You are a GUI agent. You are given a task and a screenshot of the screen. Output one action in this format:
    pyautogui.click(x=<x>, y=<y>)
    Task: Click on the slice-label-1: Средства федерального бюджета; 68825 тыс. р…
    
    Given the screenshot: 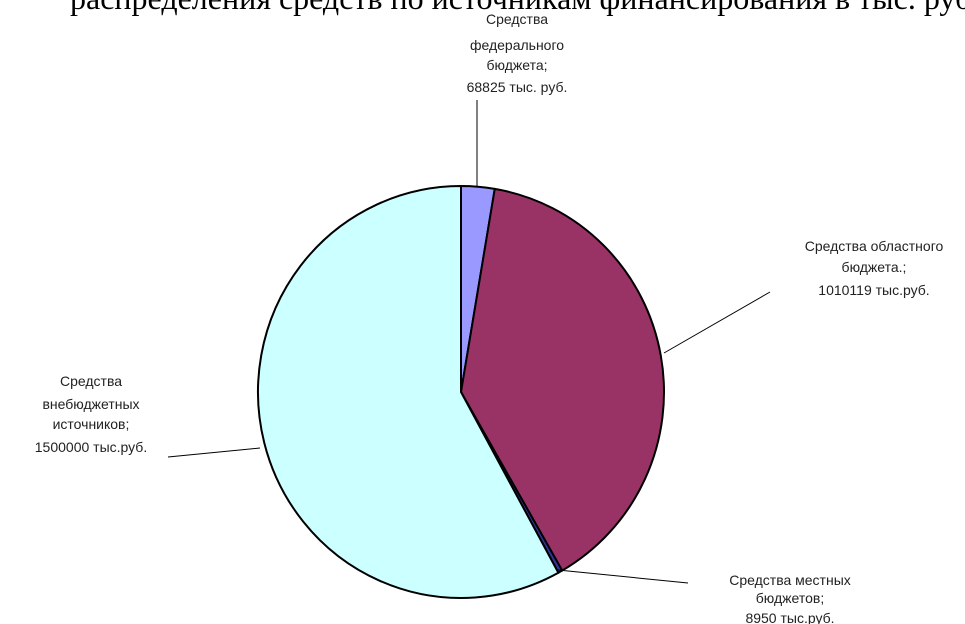 What is the action you would take?
    pyautogui.click(x=517, y=53)
    